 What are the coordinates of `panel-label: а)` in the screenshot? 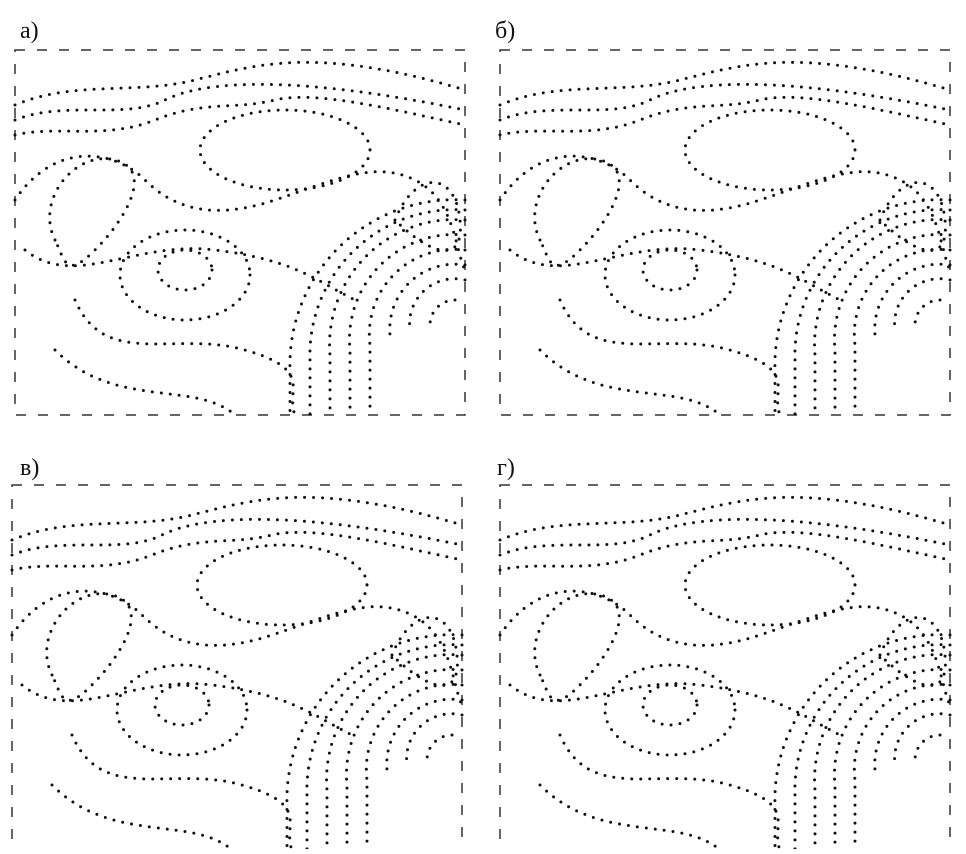 It's located at (29, 31).